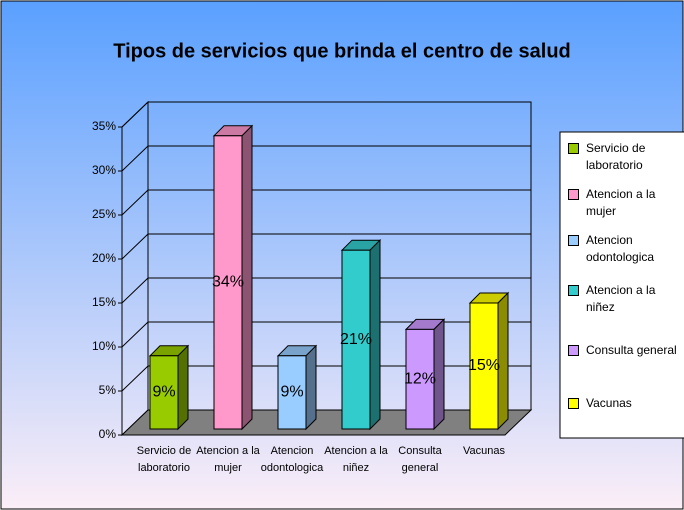 This screenshot has width=684, height=510. What do you see at coordinates (609, 403) in the screenshot?
I see `legend-label: Vacunas` at bounding box center [609, 403].